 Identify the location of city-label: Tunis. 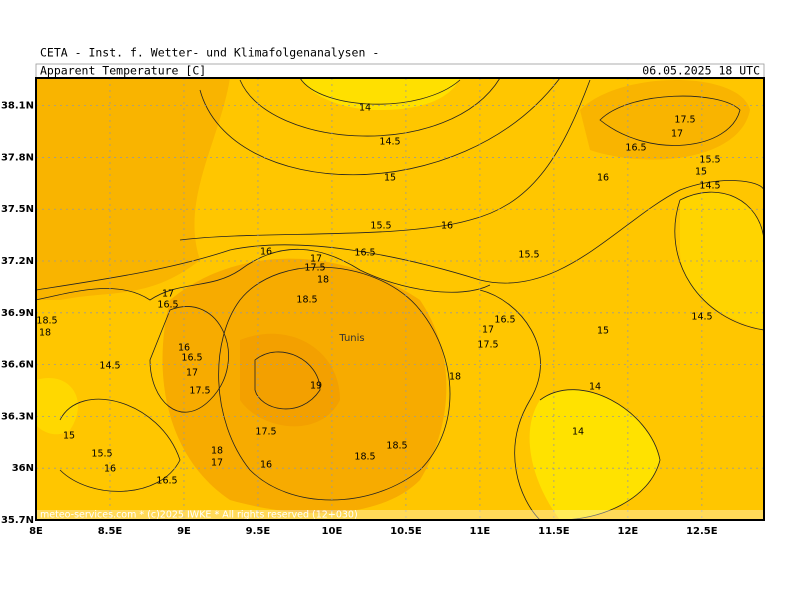
(351, 338).